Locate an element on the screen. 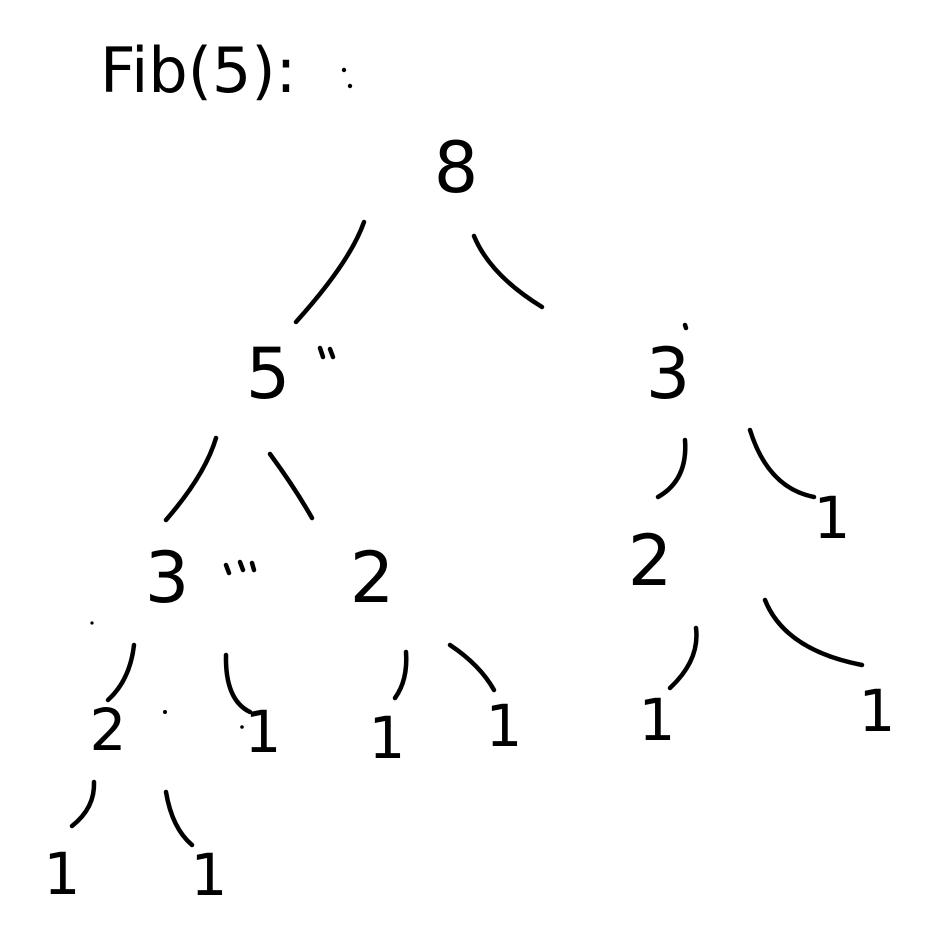 Image resolution: width=942 pixels, height=940 pixels. edge-root-right is located at coordinates (508, 271).